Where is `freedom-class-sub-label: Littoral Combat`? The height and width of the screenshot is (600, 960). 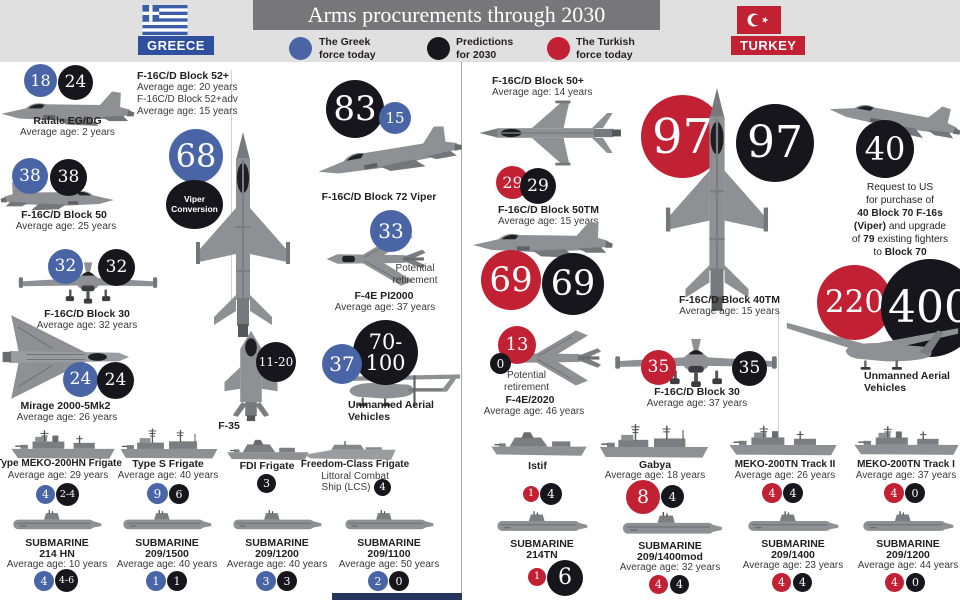
freedom-class-sub-label: Littoral Combat is located at coordinates (355, 476).